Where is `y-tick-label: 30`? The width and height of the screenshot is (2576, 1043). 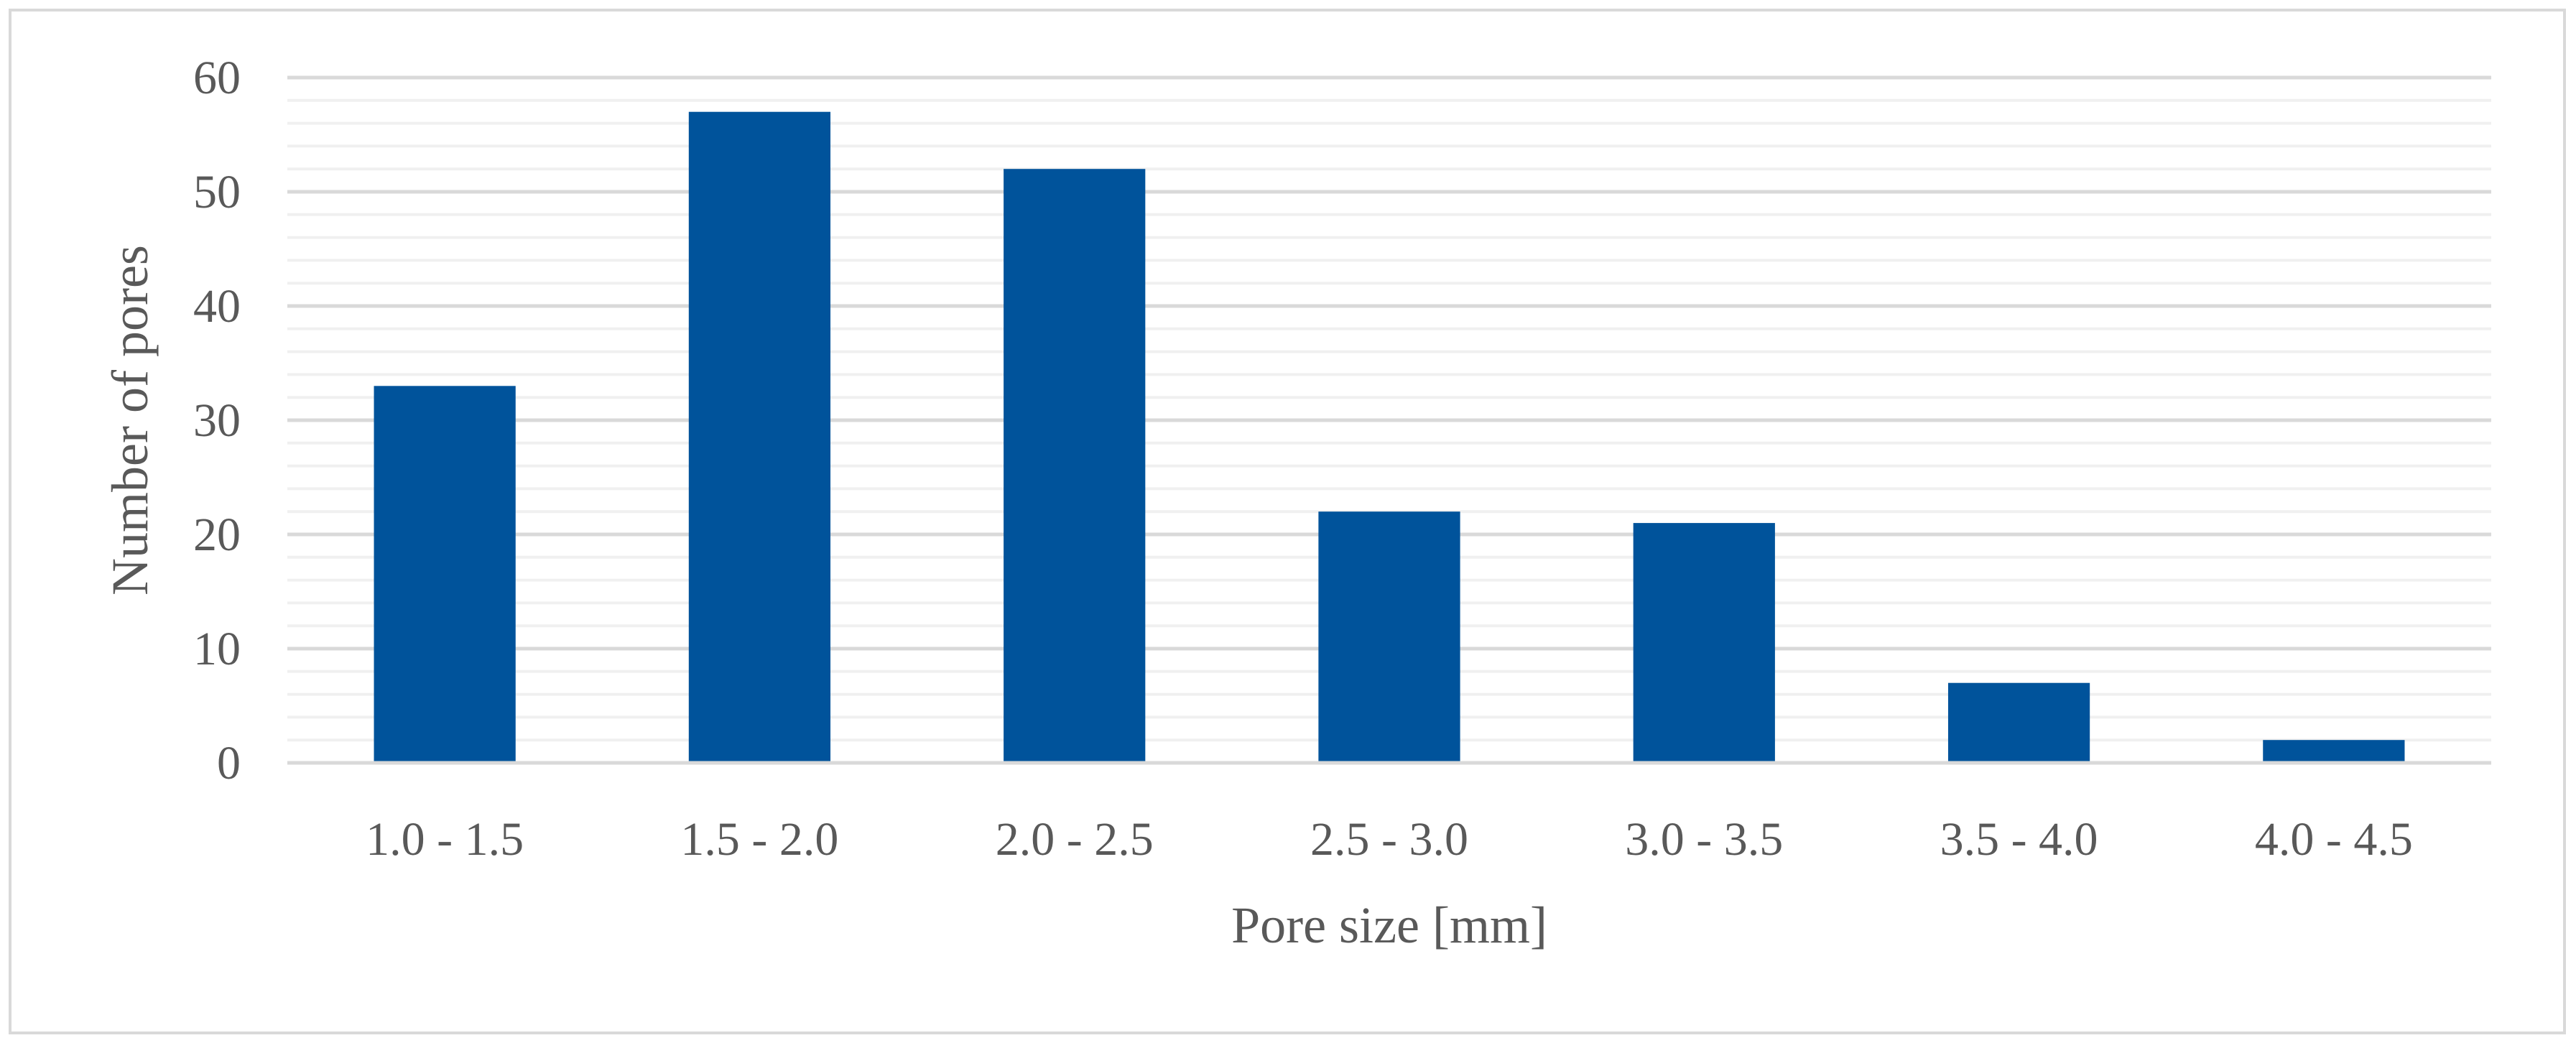
y-tick-label: 30 is located at coordinates (217, 420).